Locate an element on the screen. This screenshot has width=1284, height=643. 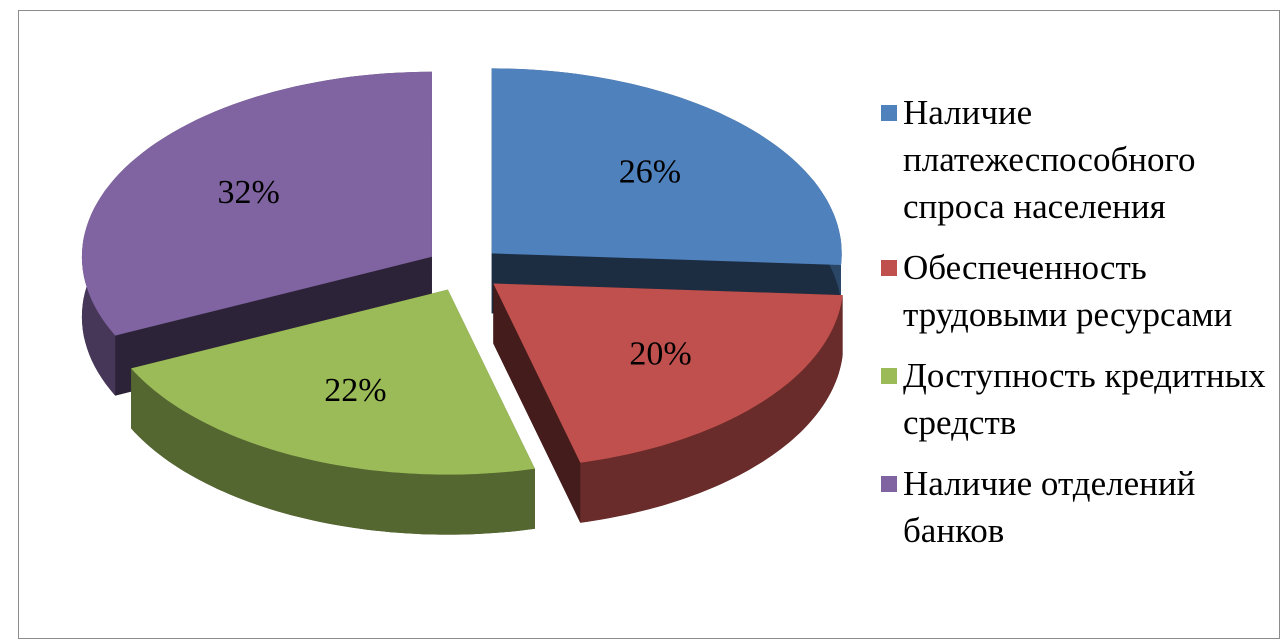
legend-item: Обеспеченность трудовыми ресурсами is located at coordinates (1081, 291).